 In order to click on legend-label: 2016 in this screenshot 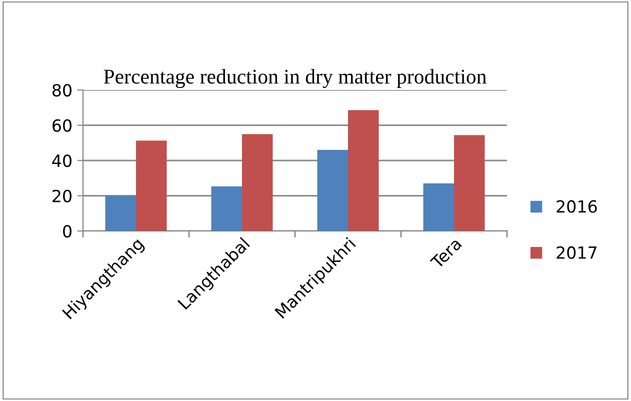, I will do `click(576, 206)`.